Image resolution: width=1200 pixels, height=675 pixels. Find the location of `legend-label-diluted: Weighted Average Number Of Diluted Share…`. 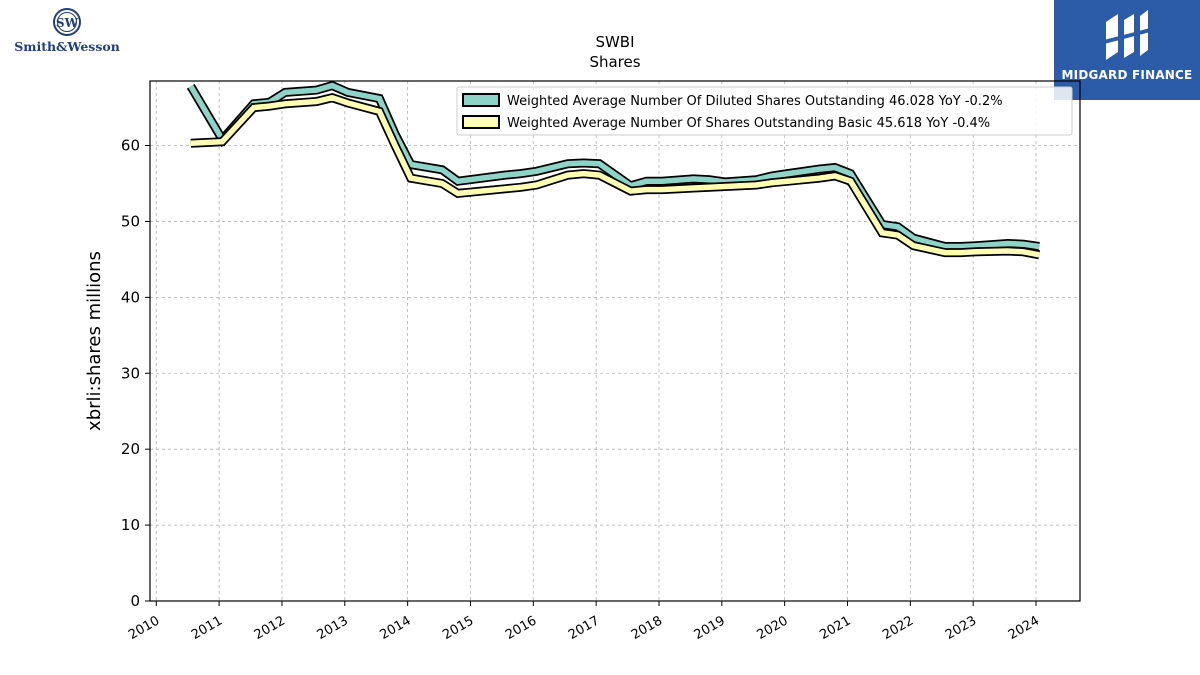

legend-label-diluted: Weighted Average Number Of Diluted Share… is located at coordinates (755, 101).